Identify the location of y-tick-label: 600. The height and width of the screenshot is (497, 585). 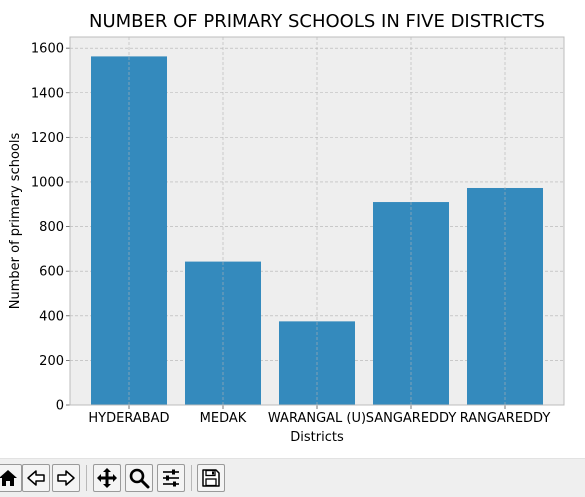
(51, 272).